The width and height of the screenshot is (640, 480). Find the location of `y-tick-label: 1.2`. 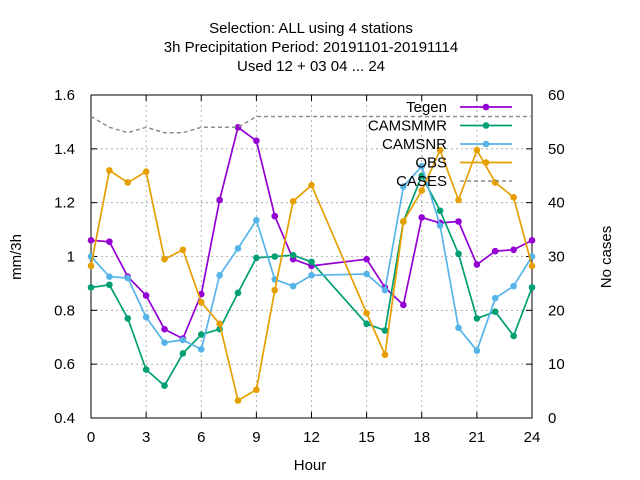

y-tick-label: 1.2 is located at coordinates (64, 203).